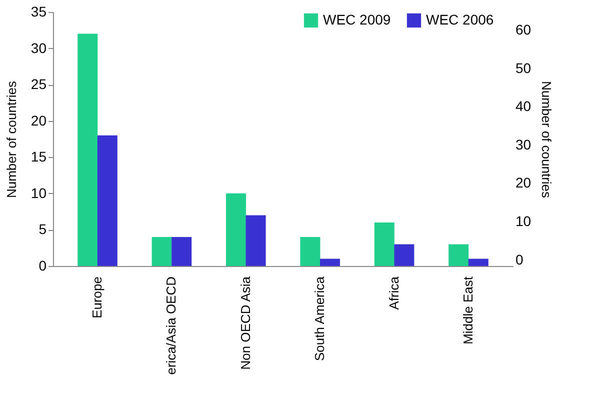 The width and height of the screenshot is (604, 415). Describe the element at coordinates (38, 12) in the screenshot. I see `y-tick-label: 35` at that location.